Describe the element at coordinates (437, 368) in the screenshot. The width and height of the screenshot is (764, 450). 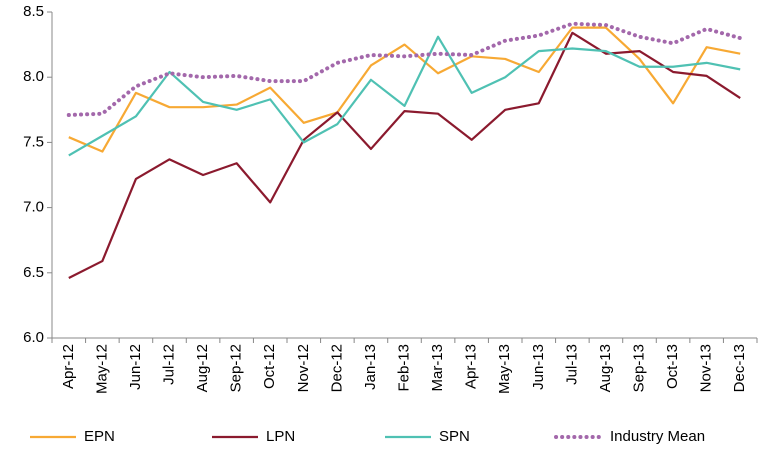
I see `x-tick-label: Mar-13` at that location.